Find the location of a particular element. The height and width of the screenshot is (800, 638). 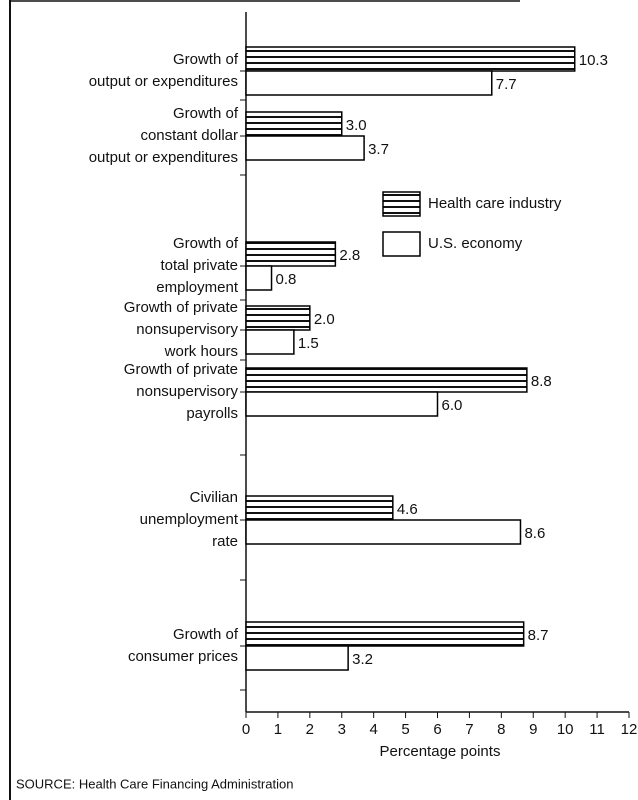

value-label: 8.7 is located at coordinates (538, 635).